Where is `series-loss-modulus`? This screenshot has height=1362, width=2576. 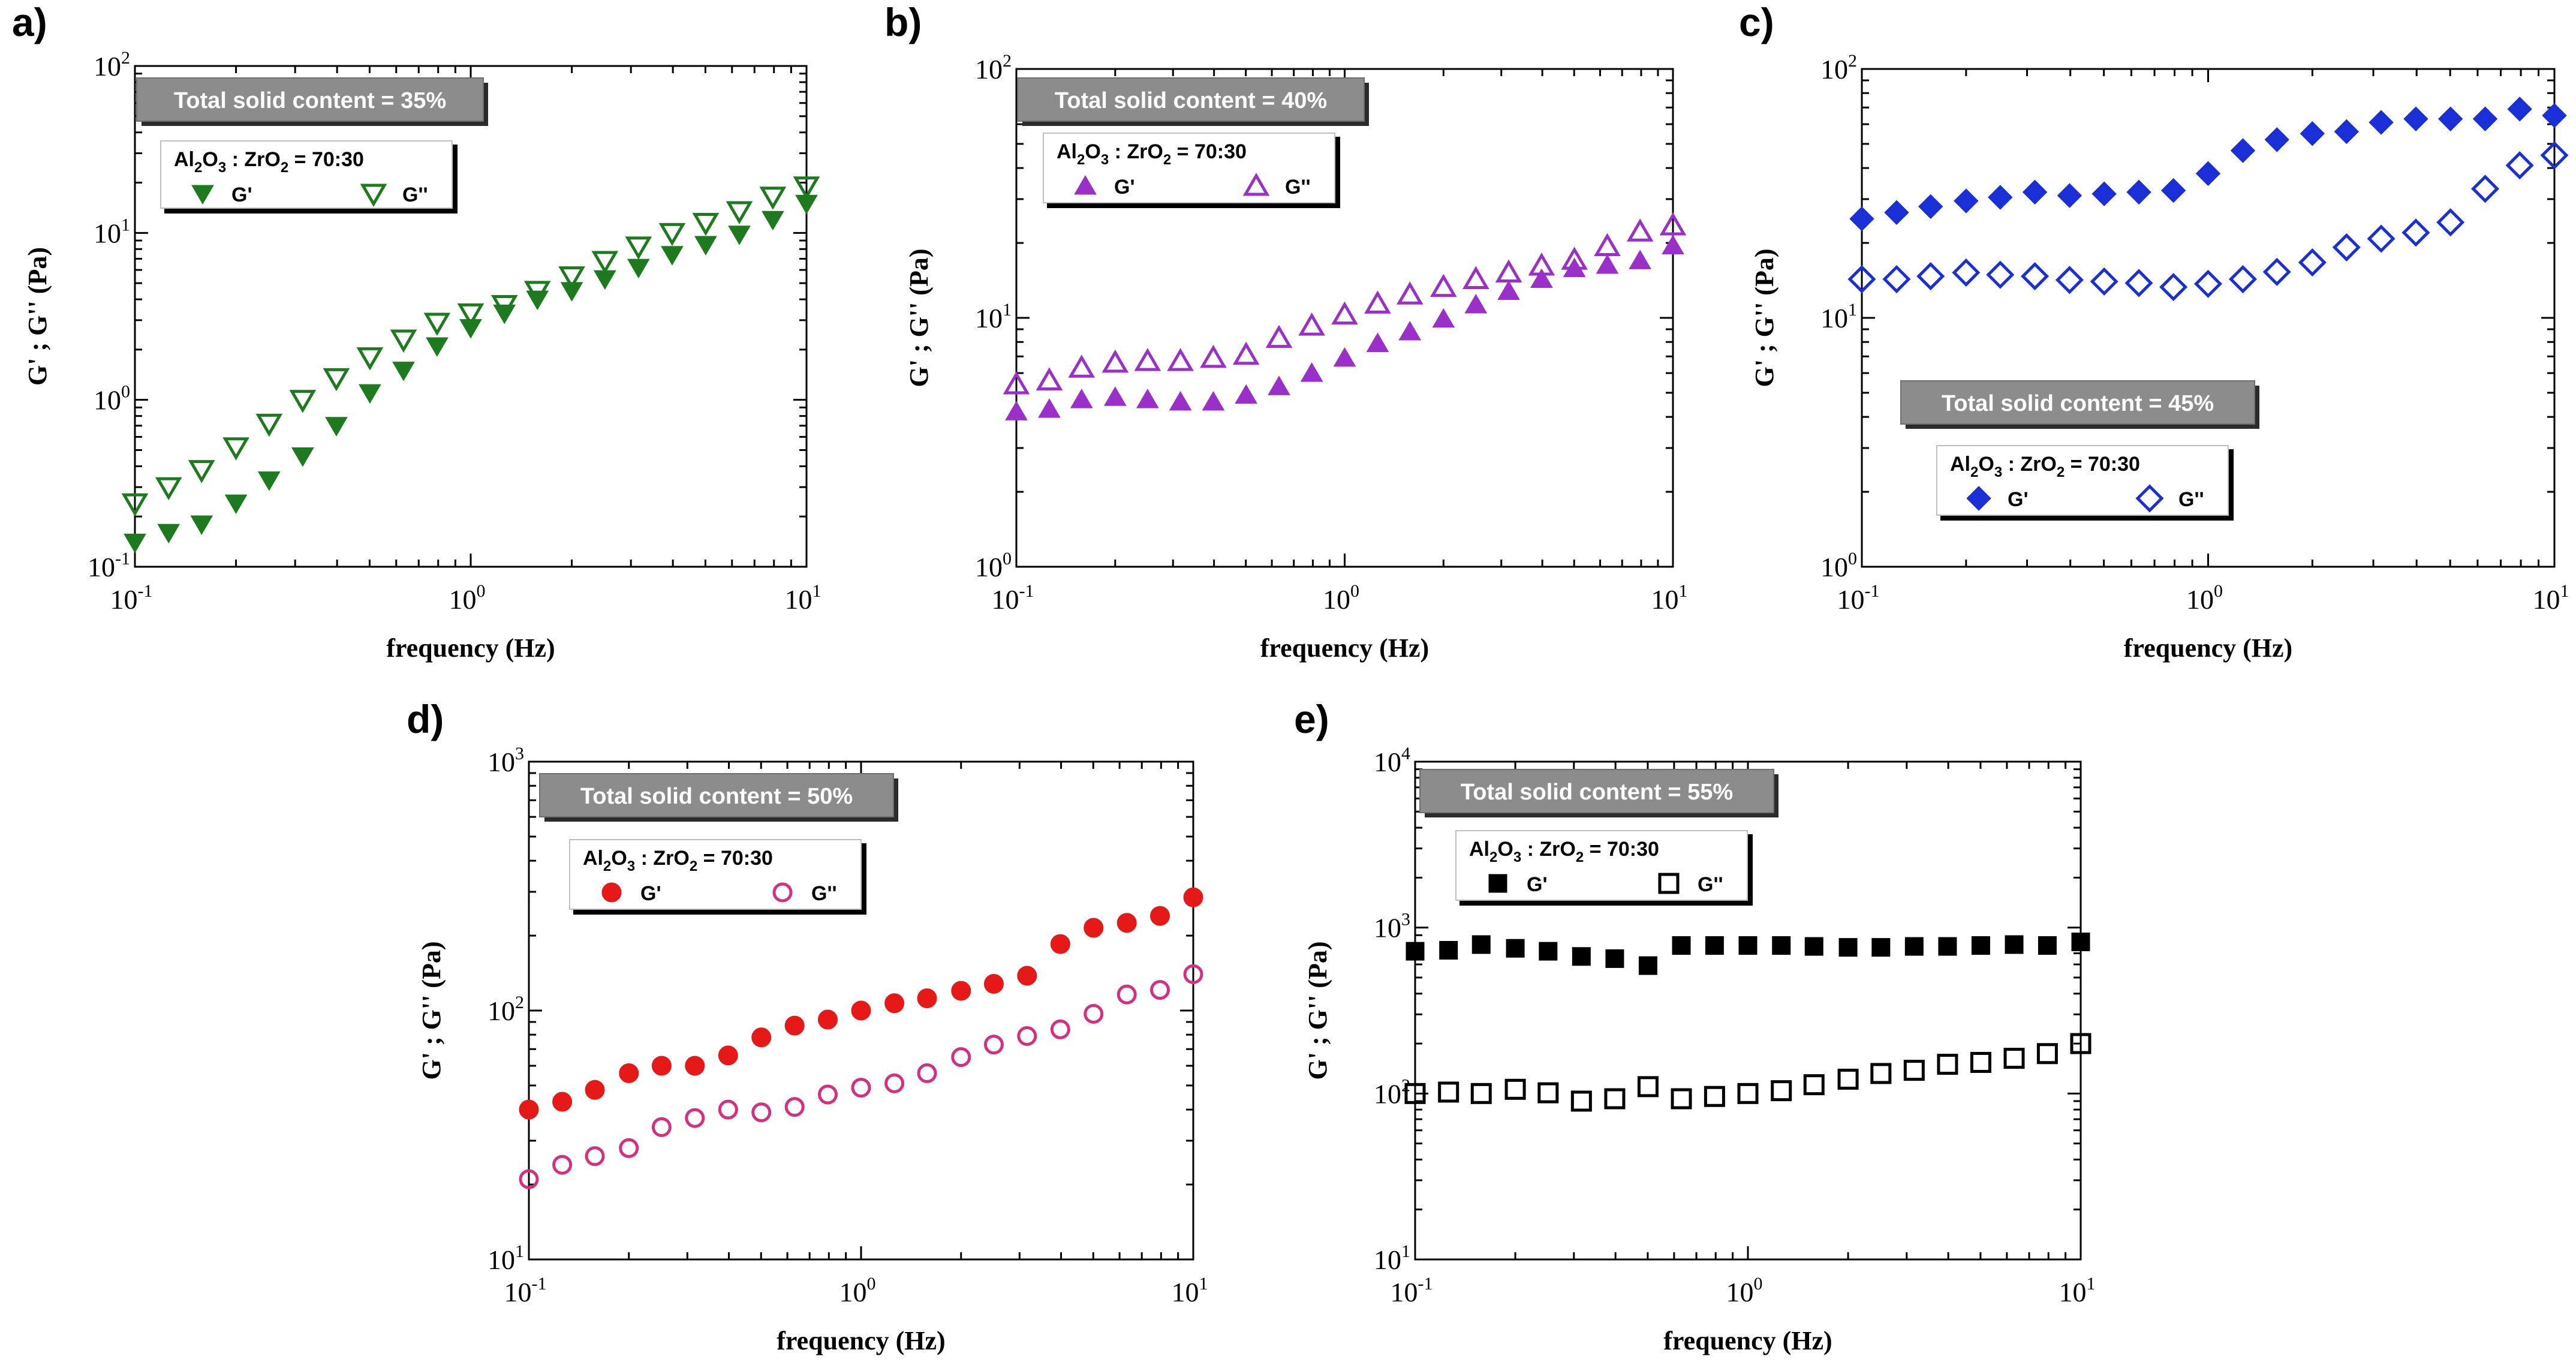
series-loss-modulus is located at coordinates (1748, 1072).